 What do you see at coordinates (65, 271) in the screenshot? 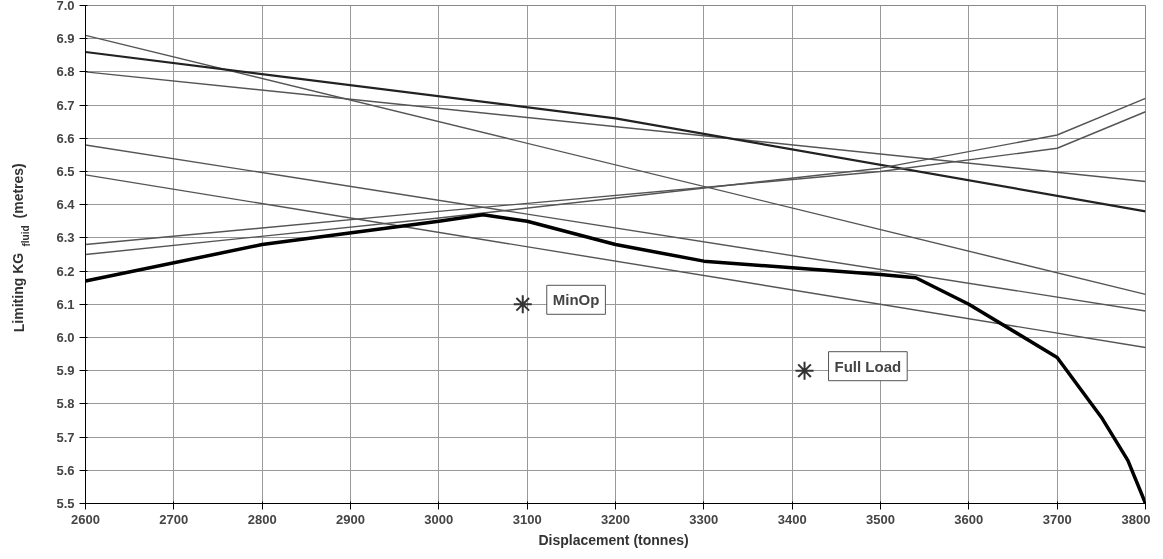
I see `y-tick-label: 6.2` at bounding box center [65, 271].